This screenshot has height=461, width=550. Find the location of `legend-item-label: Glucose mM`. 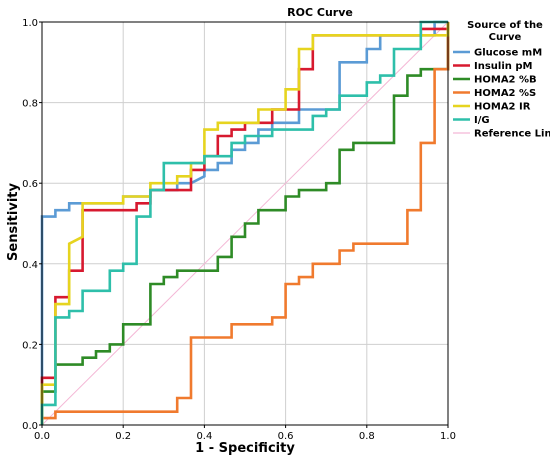

legend-item-label: Glucose mM is located at coordinates (508, 53).